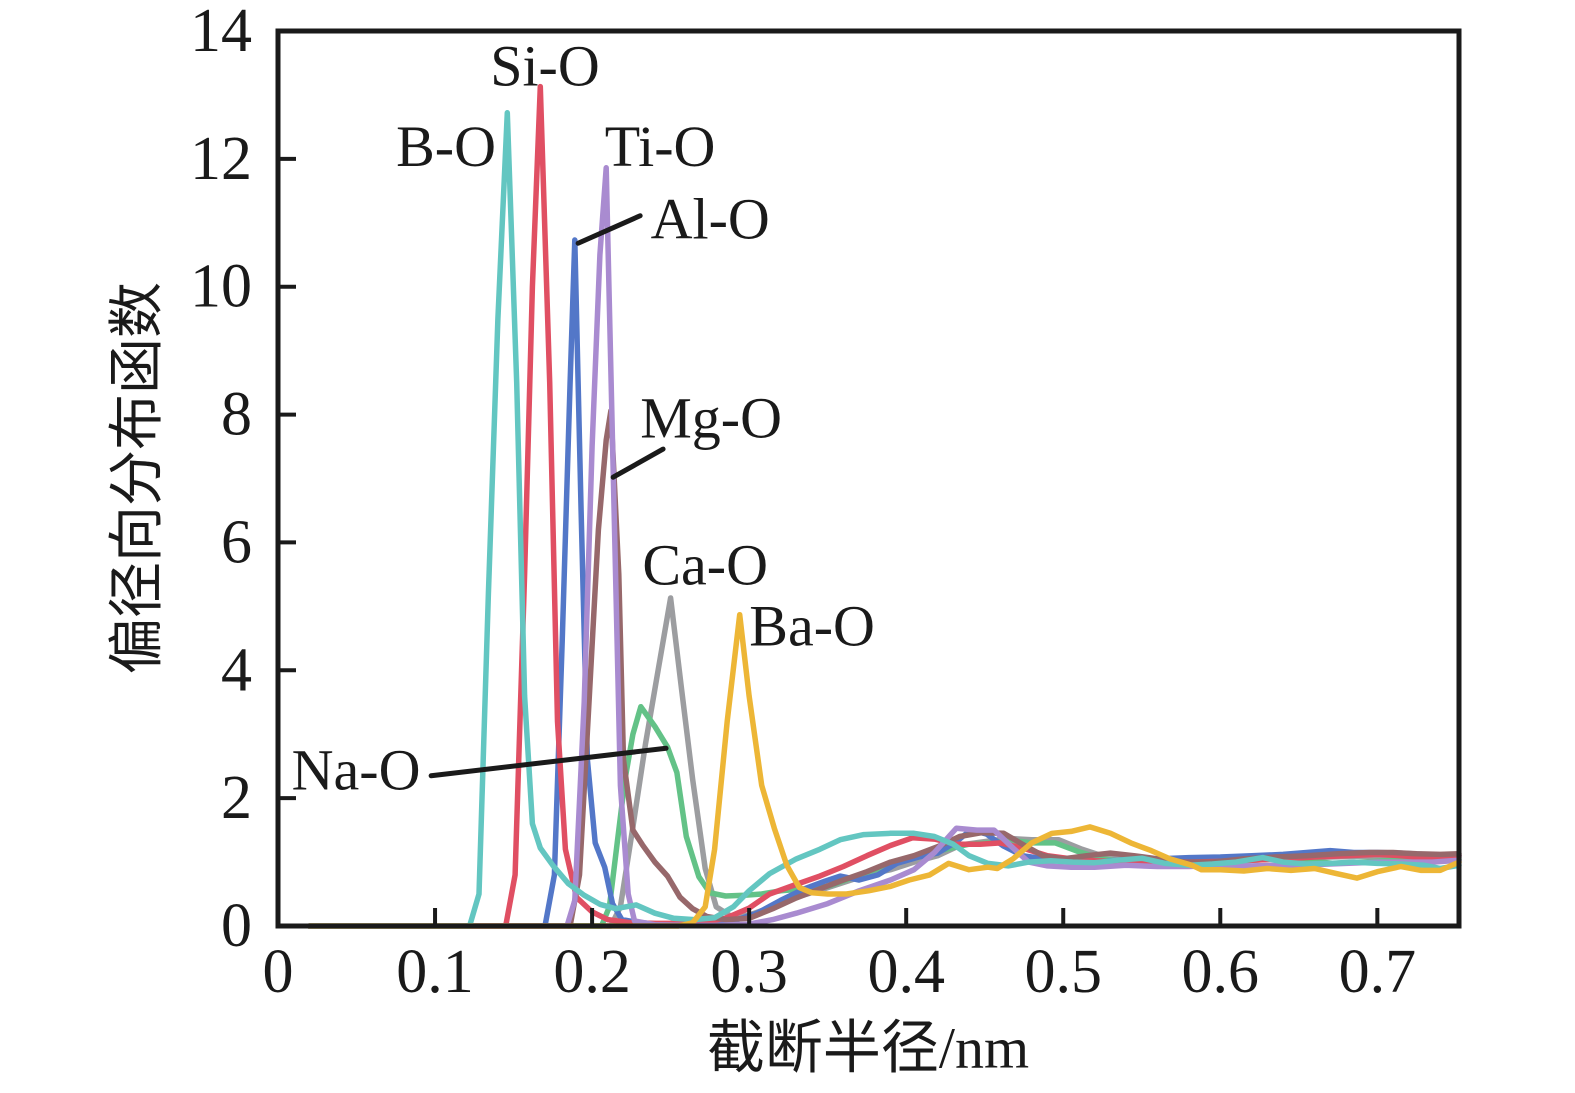 This screenshot has height=1093, width=1575. I want to click on y-tick-label: 12, so click(221, 159).